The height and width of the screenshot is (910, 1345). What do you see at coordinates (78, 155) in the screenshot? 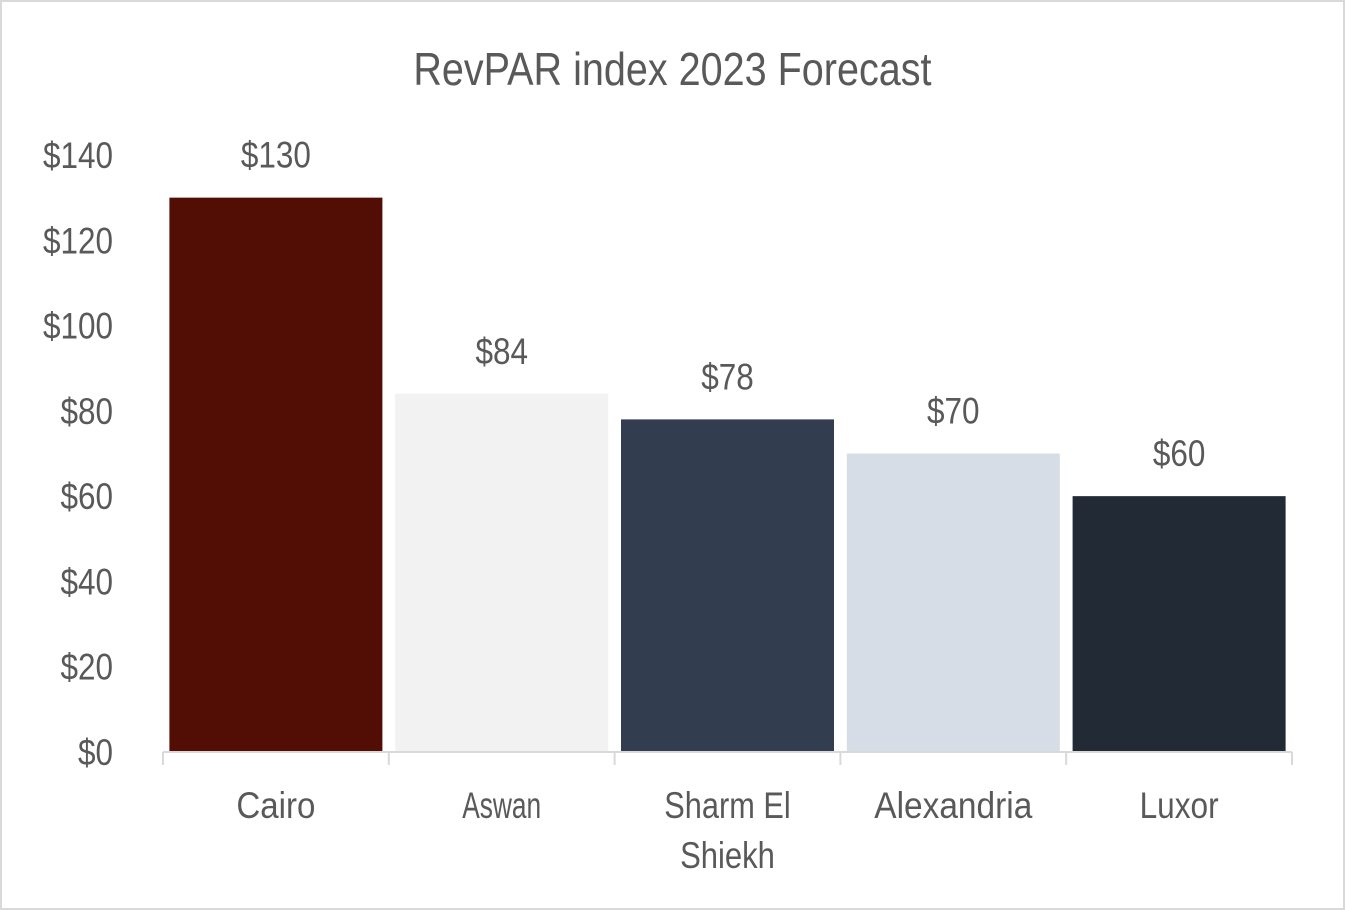
I see `y-tick-label: $140` at bounding box center [78, 155].